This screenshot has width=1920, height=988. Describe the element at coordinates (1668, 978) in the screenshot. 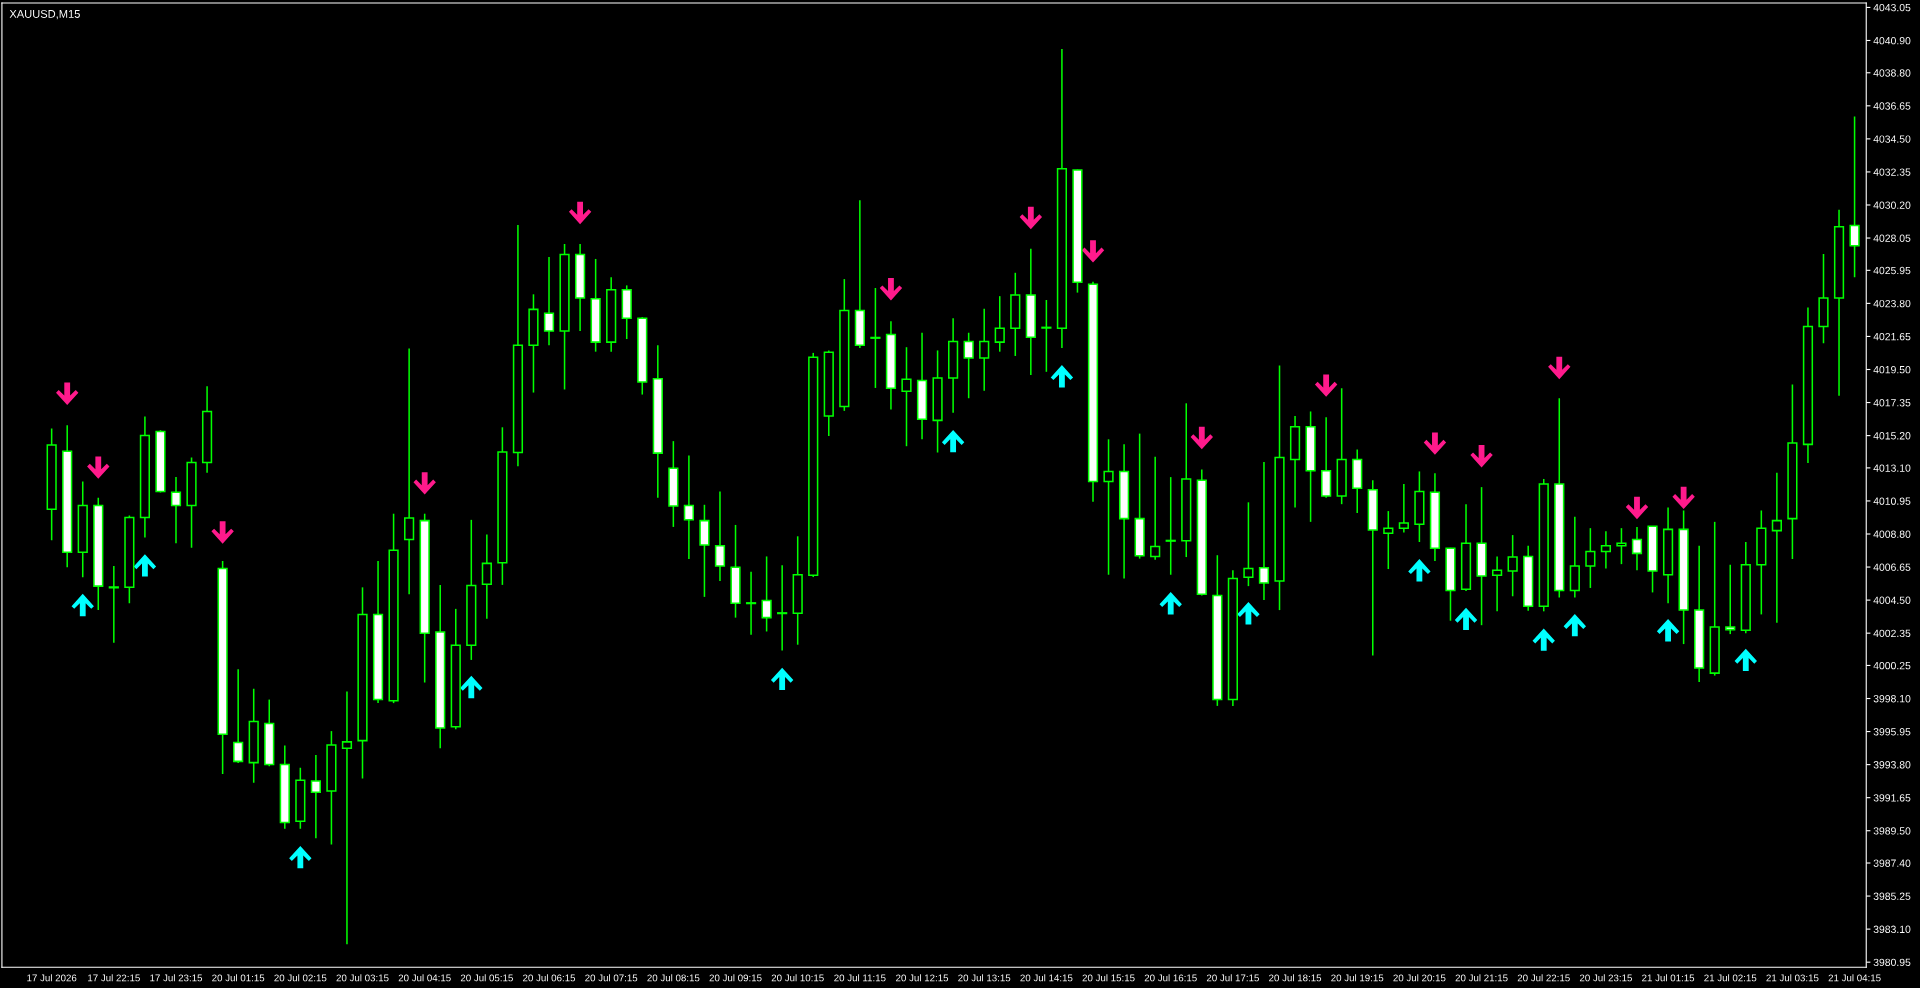

I see `x-tick-label: 21 Jul 01:15` at that location.